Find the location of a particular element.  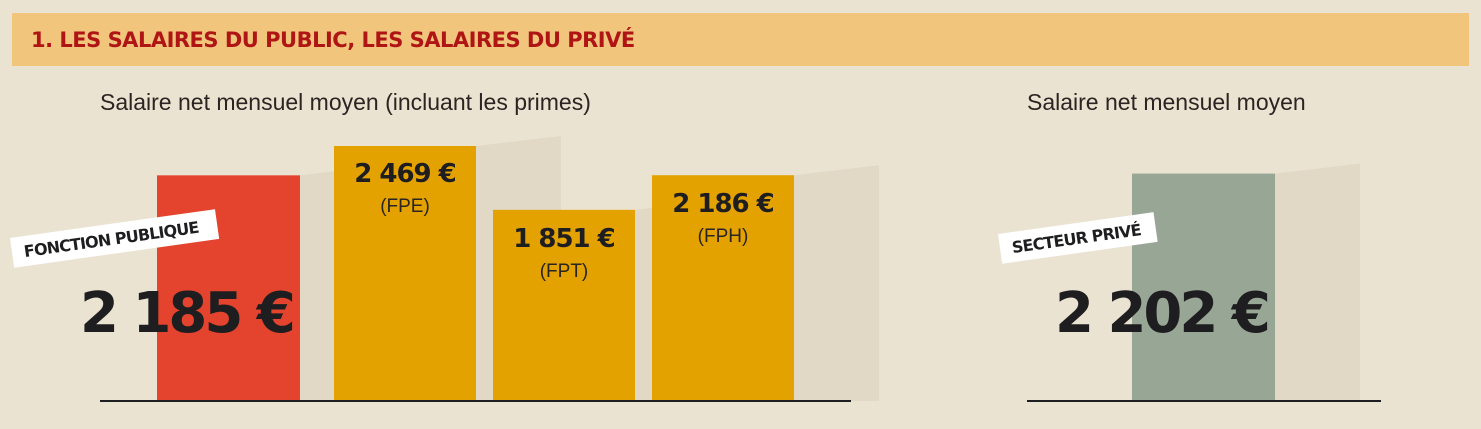

bar-fpe is located at coordinates (405, 273).